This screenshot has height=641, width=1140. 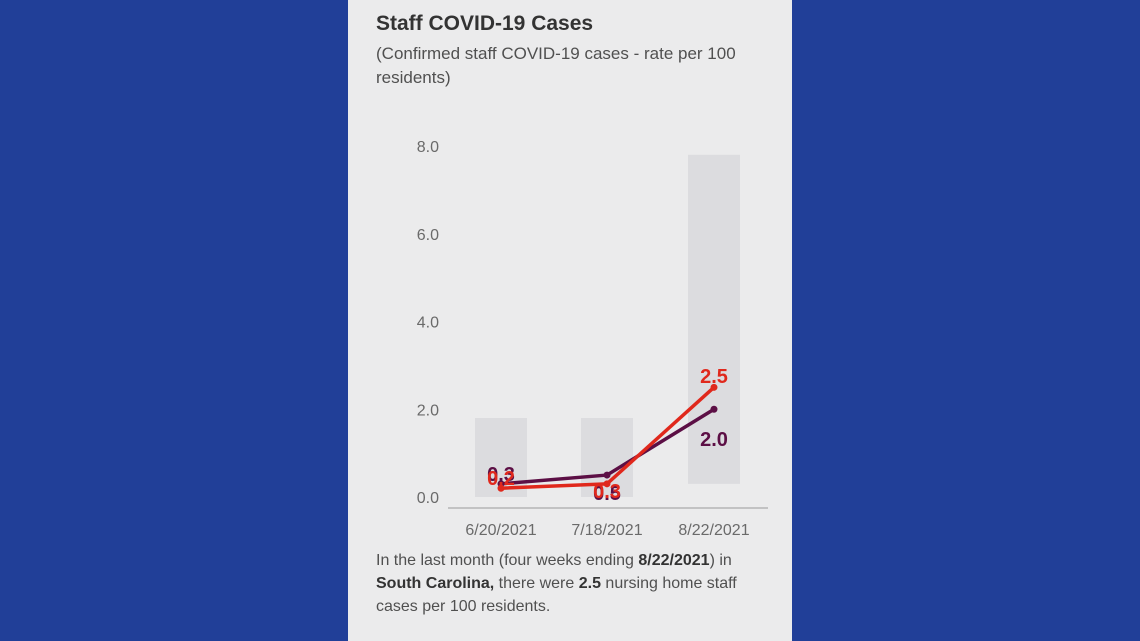 I want to click on footnote-text-1: In the last month (four weeks ending, so click(x=507, y=560).